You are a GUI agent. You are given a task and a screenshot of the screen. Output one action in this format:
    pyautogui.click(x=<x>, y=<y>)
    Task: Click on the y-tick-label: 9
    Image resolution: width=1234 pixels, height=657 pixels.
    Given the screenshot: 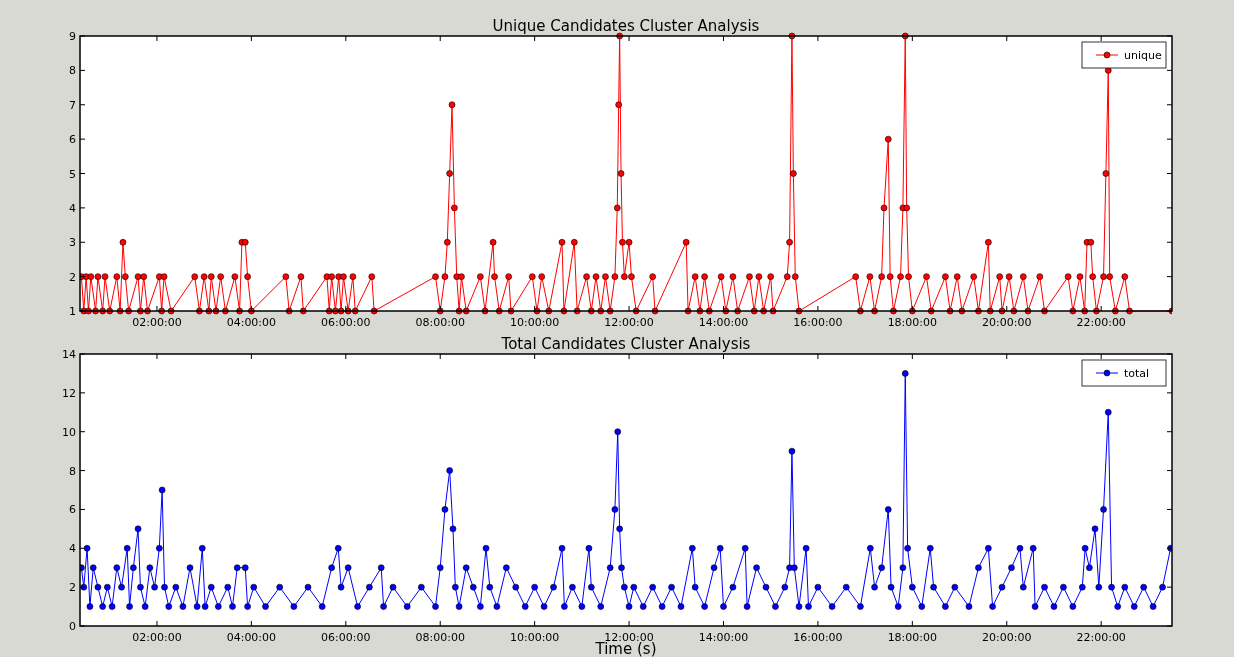 What is the action you would take?
    pyautogui.click(x=72, y=36)
    